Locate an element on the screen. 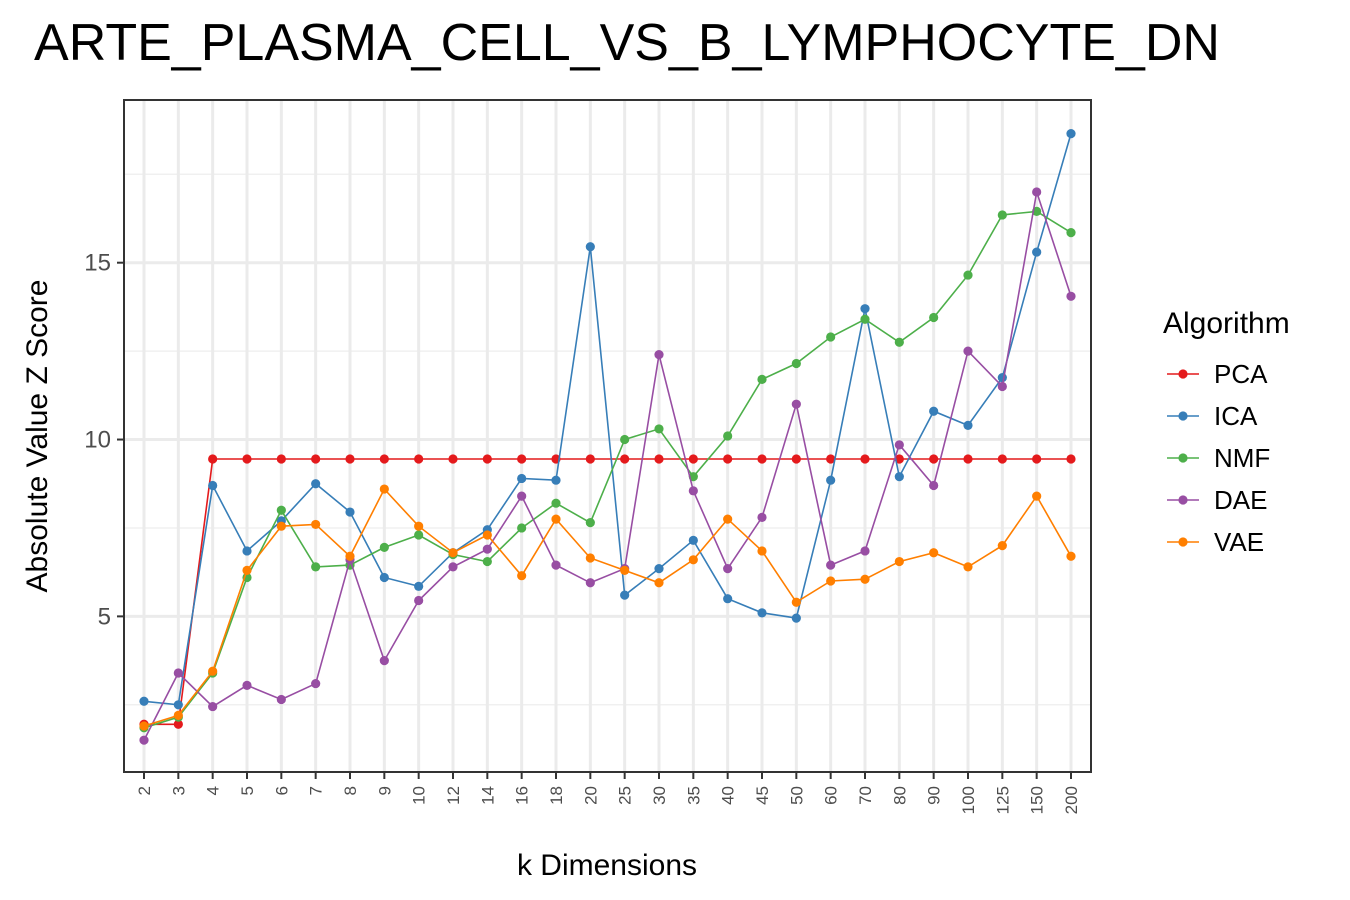 This screenshot has height=900, width=1350. x-axis-title: k Dimensions is located at coordinates (607, 865).